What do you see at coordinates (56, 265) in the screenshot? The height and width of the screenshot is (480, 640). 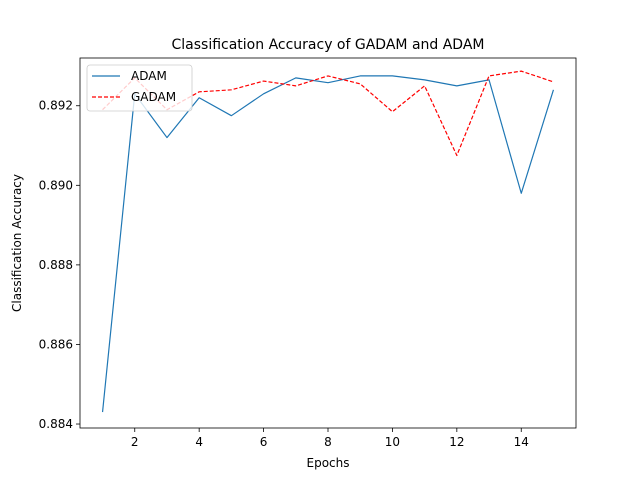 I see `y-tick-label: 0.888` at bounding box center [56, 265].